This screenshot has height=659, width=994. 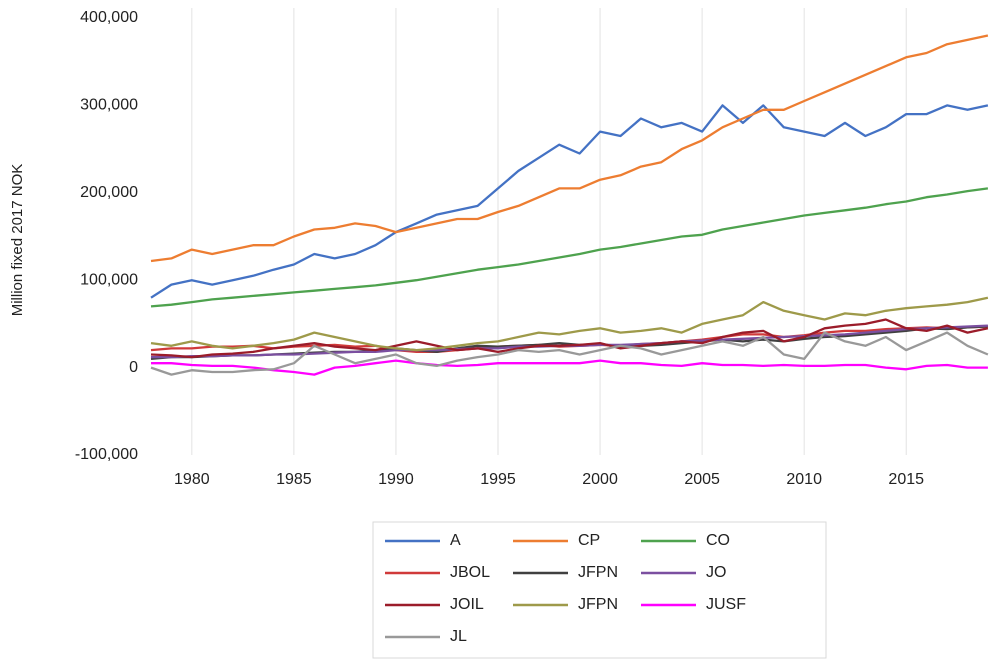 What do you see at coordinates (133, 367) in the screenshot?
I see `y-tick-label: 0` at bounding box center [133, 367].